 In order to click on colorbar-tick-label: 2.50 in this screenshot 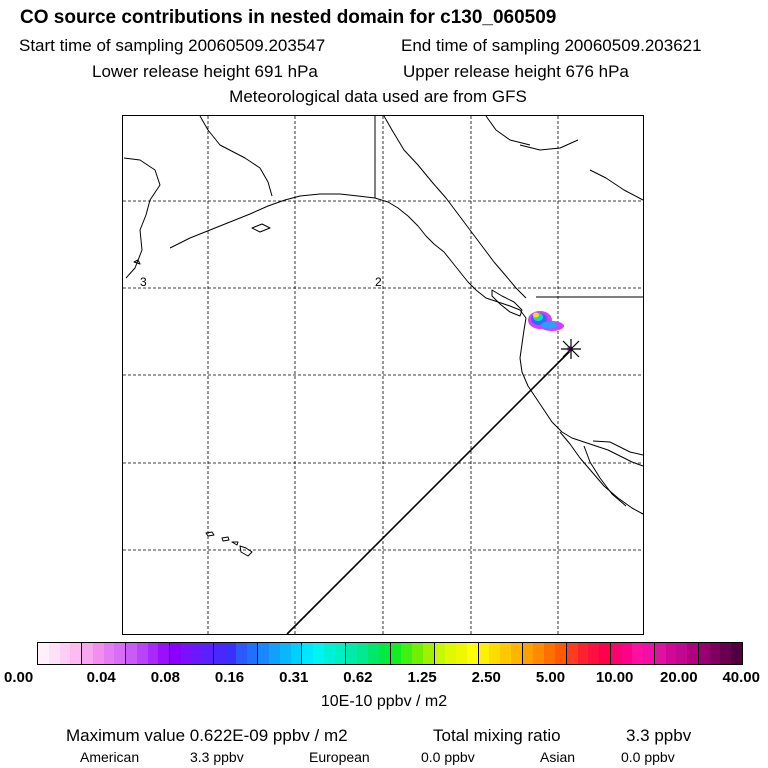, I will do `click(486, 677)`.